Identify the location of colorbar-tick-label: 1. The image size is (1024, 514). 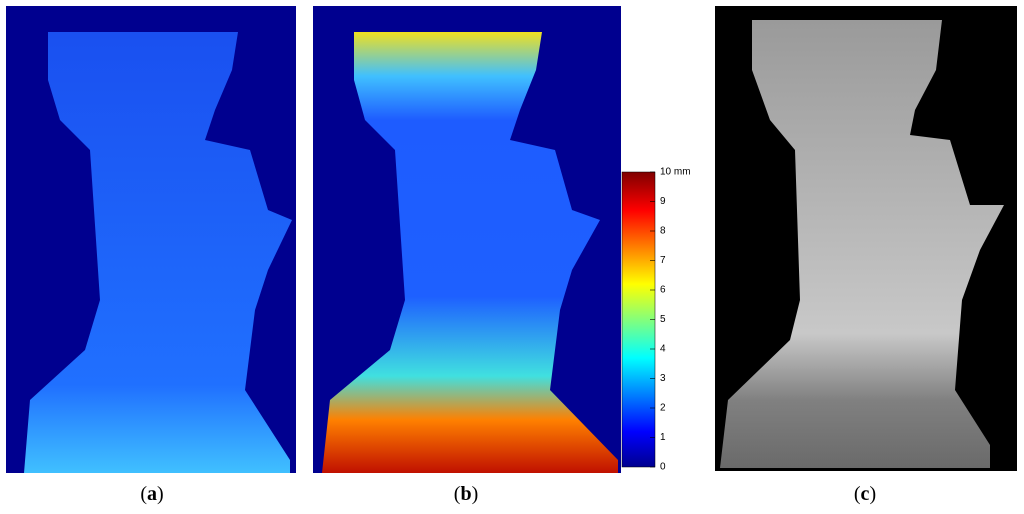
(663, 437).